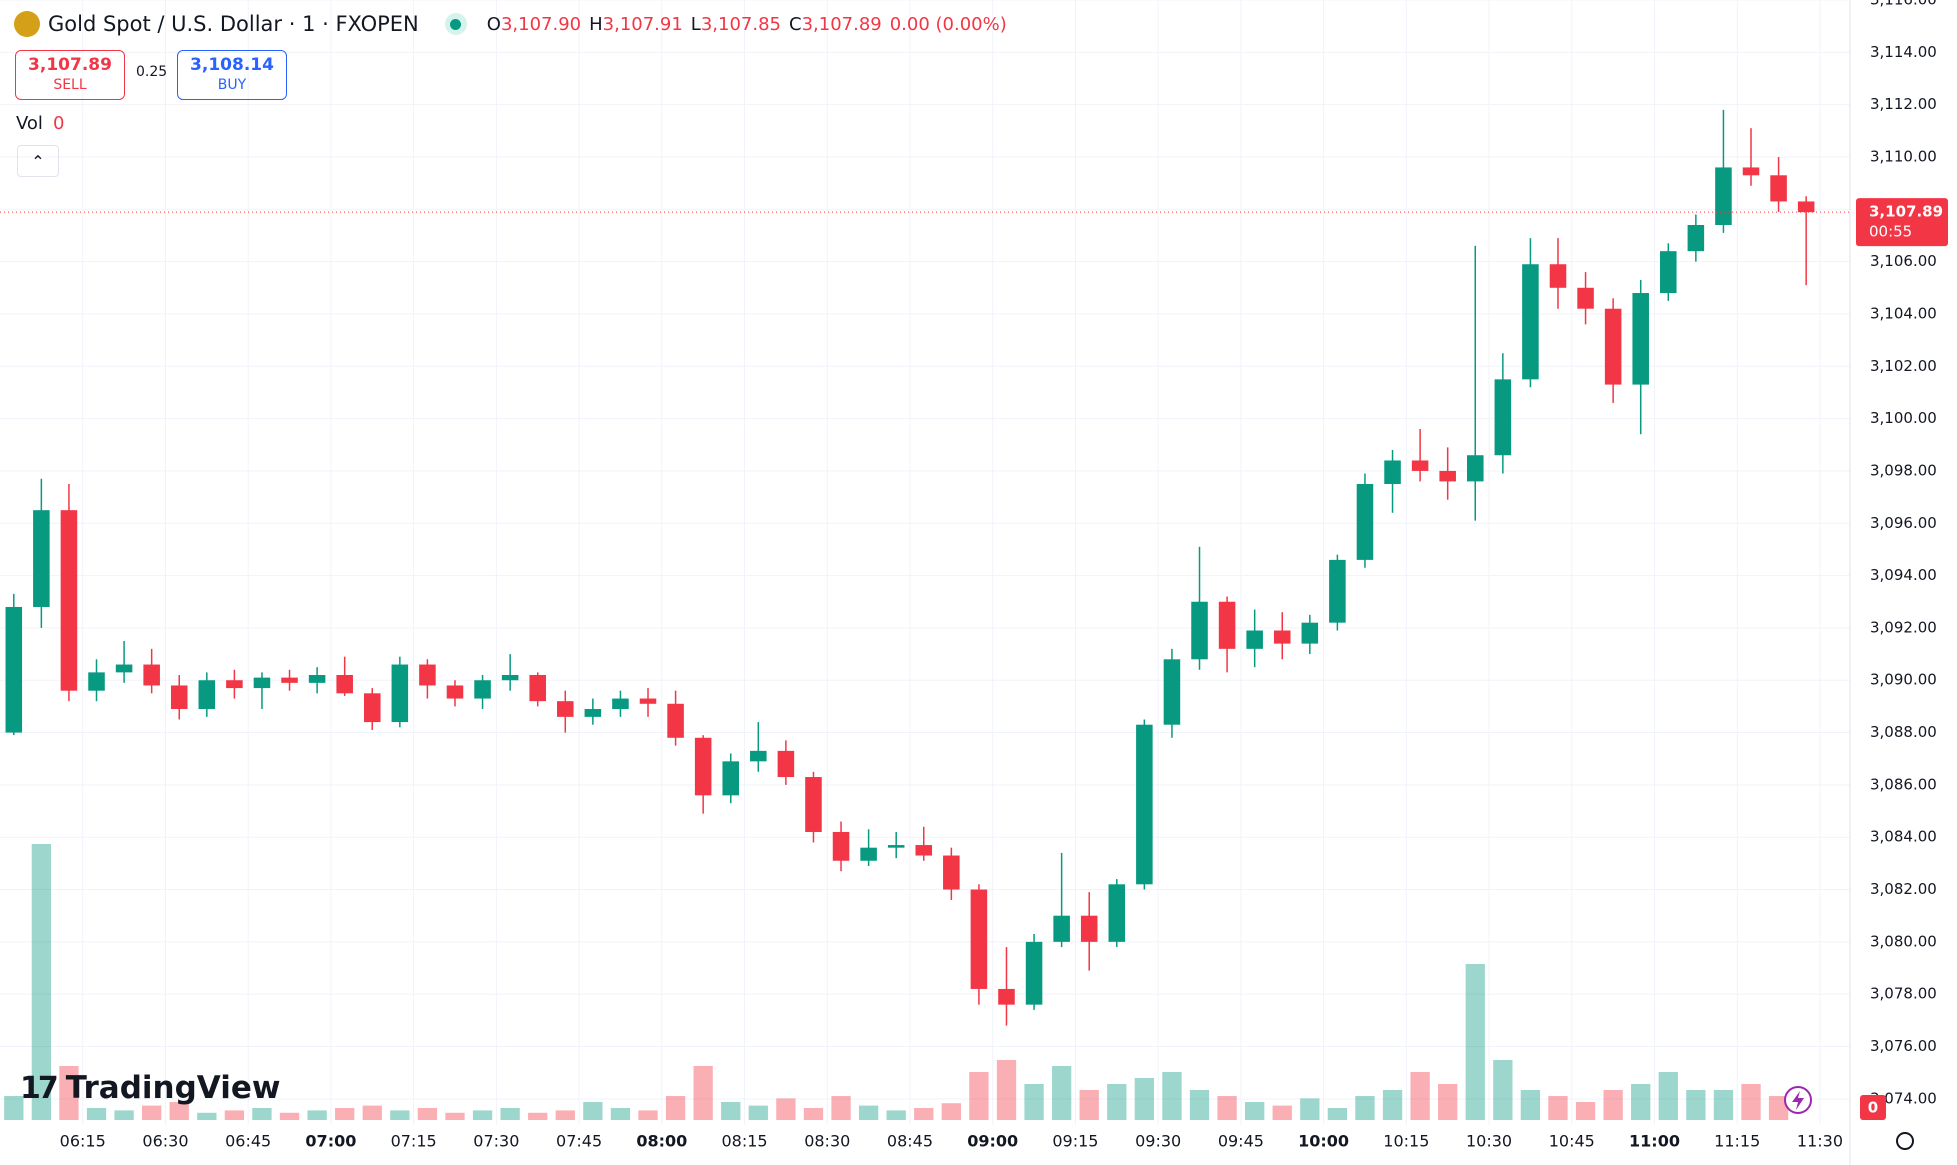 Image resolution: width=1957 pixels, height=1165 pixels. I want to click on sell-label: SELL, so click(70, 85).